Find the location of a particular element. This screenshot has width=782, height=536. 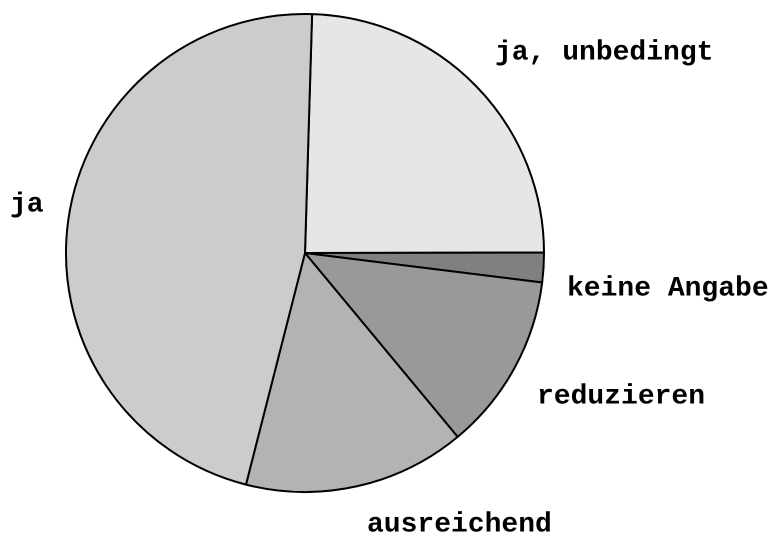

slice-label: reduzieren is located at coordinates (621, 396).